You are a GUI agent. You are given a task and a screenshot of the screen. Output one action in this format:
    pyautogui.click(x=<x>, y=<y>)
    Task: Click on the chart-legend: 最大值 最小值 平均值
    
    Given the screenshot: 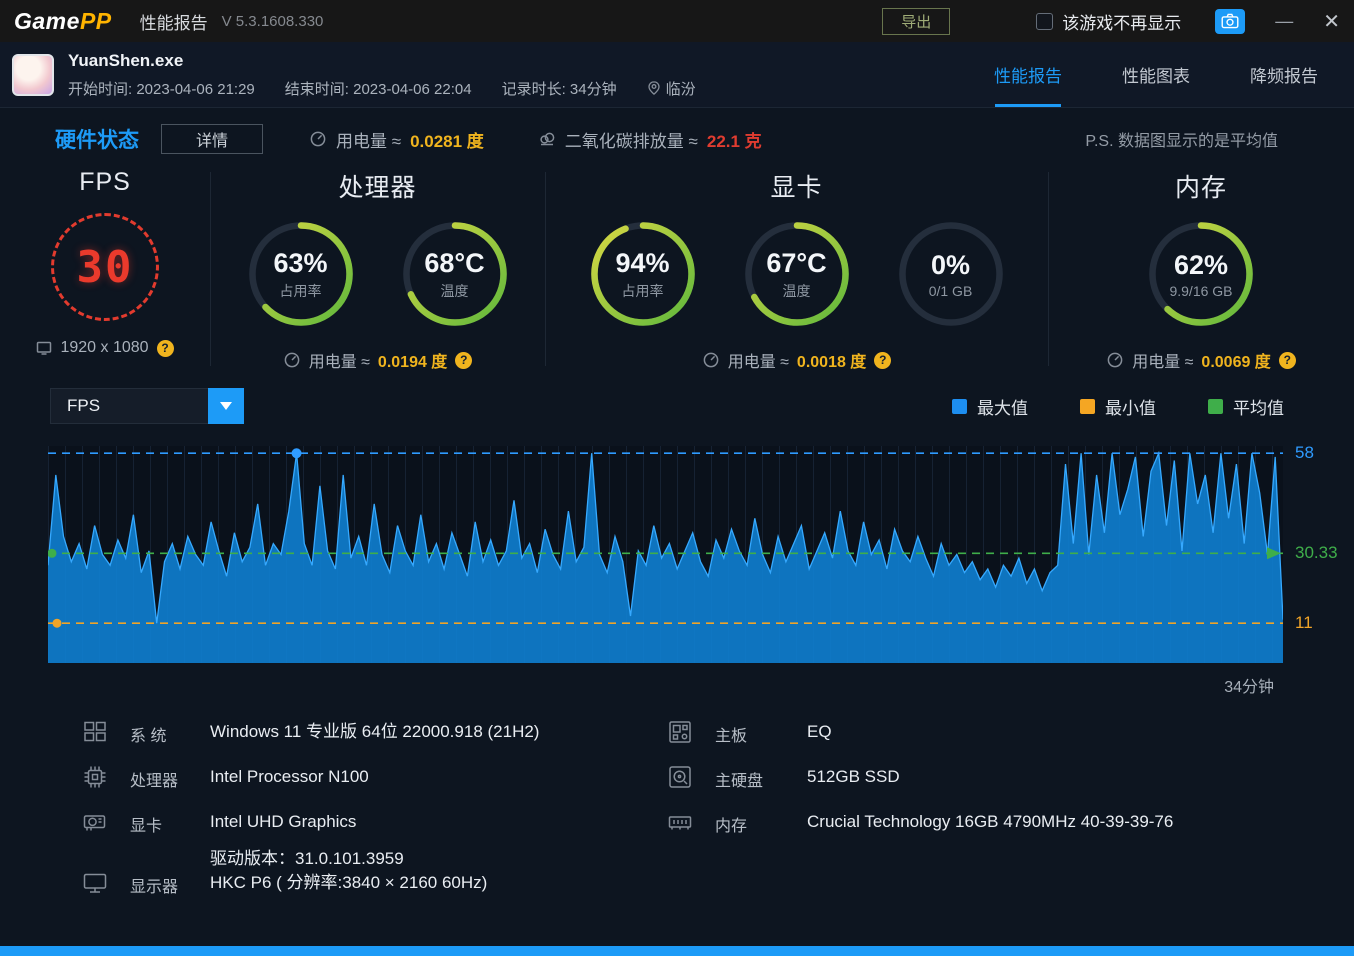 What is the action you would take?
    pyautogui.click(x=1118, y=406)
    